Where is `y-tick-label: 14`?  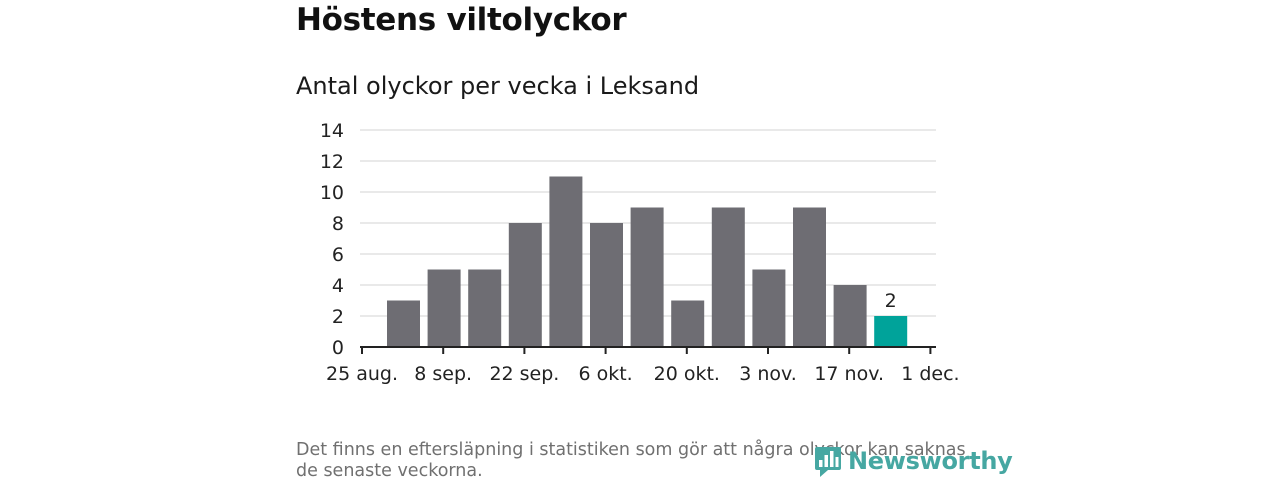
y-tick-label: 14 is located at coordinates (332, 131).